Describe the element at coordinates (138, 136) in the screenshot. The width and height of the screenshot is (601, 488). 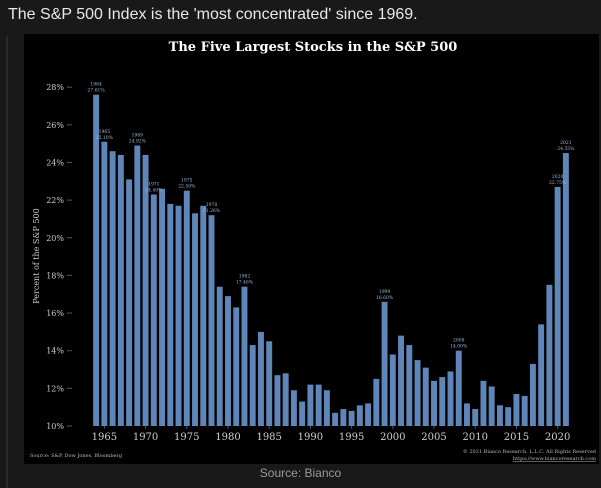
I see `annotation-year-1969: 1969` at that location.